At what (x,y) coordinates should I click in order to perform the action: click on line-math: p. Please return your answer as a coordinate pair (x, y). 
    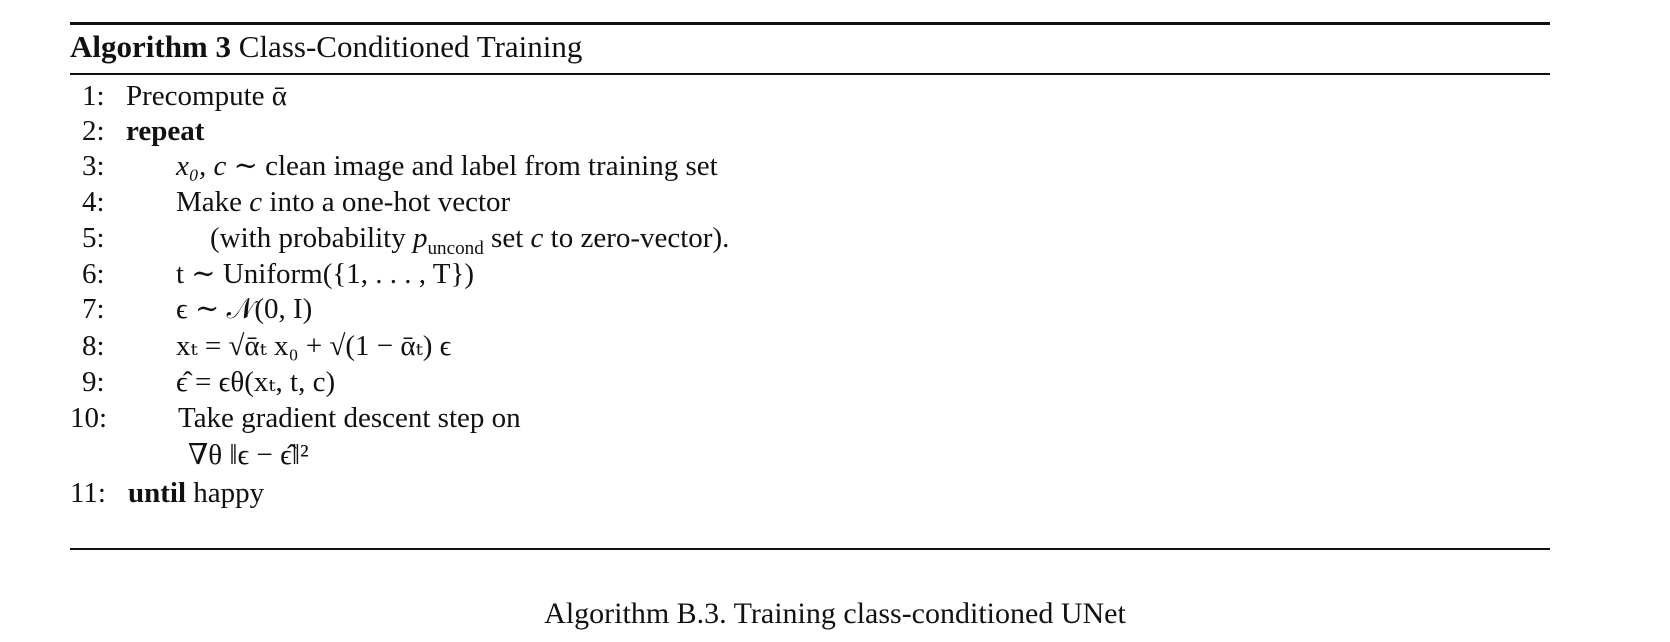
    Looking at the image, I should click on (420, 238).